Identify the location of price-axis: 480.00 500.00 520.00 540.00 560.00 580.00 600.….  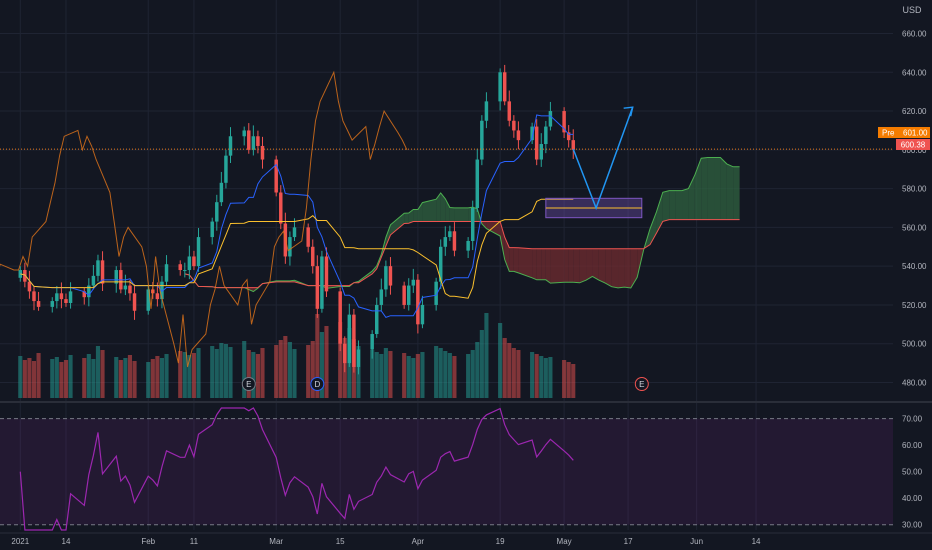
(914, 280).